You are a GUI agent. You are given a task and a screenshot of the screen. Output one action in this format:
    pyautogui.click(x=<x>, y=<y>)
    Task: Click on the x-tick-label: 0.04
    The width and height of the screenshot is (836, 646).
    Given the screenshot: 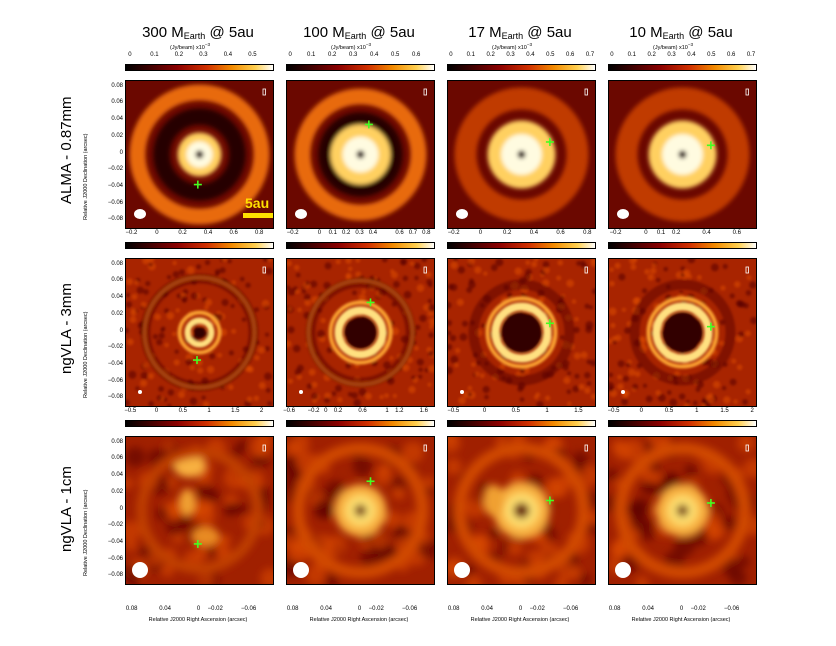 What is the action you would take?
    pyautogui.click(x=487, y=609)
    